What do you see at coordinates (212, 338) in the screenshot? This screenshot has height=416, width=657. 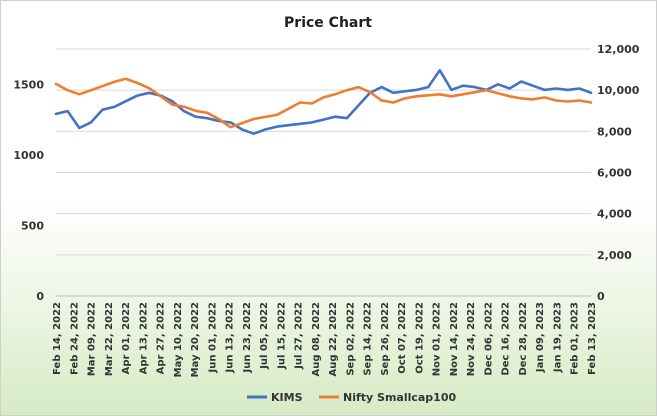 I see `x-tick-label: Jun 01, 2022` at bounding box center [212, 338].